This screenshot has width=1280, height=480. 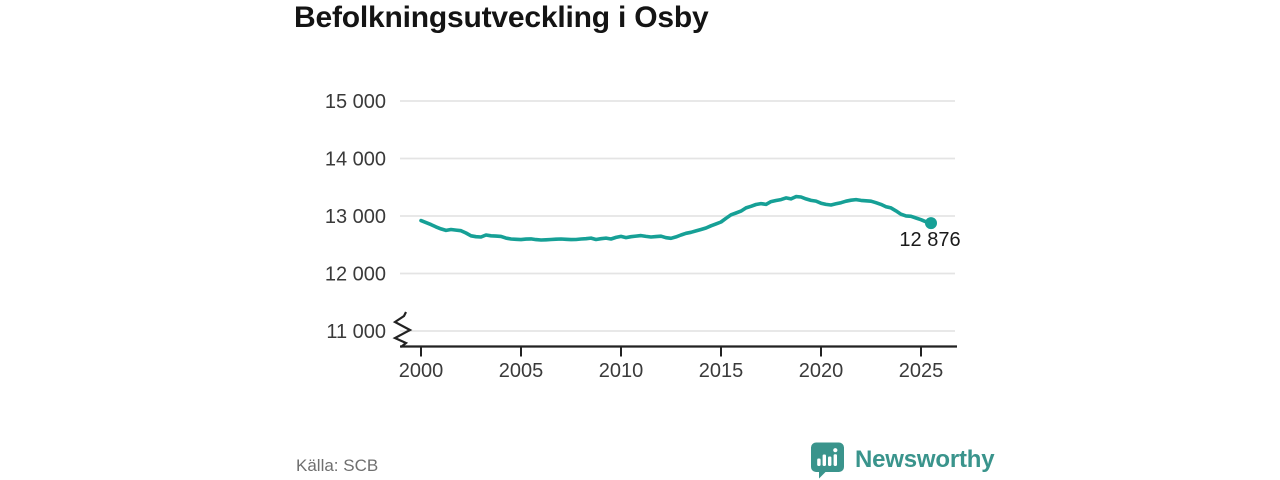 I want to click on x-tick-label: 2010, so click(x=621, y=371).